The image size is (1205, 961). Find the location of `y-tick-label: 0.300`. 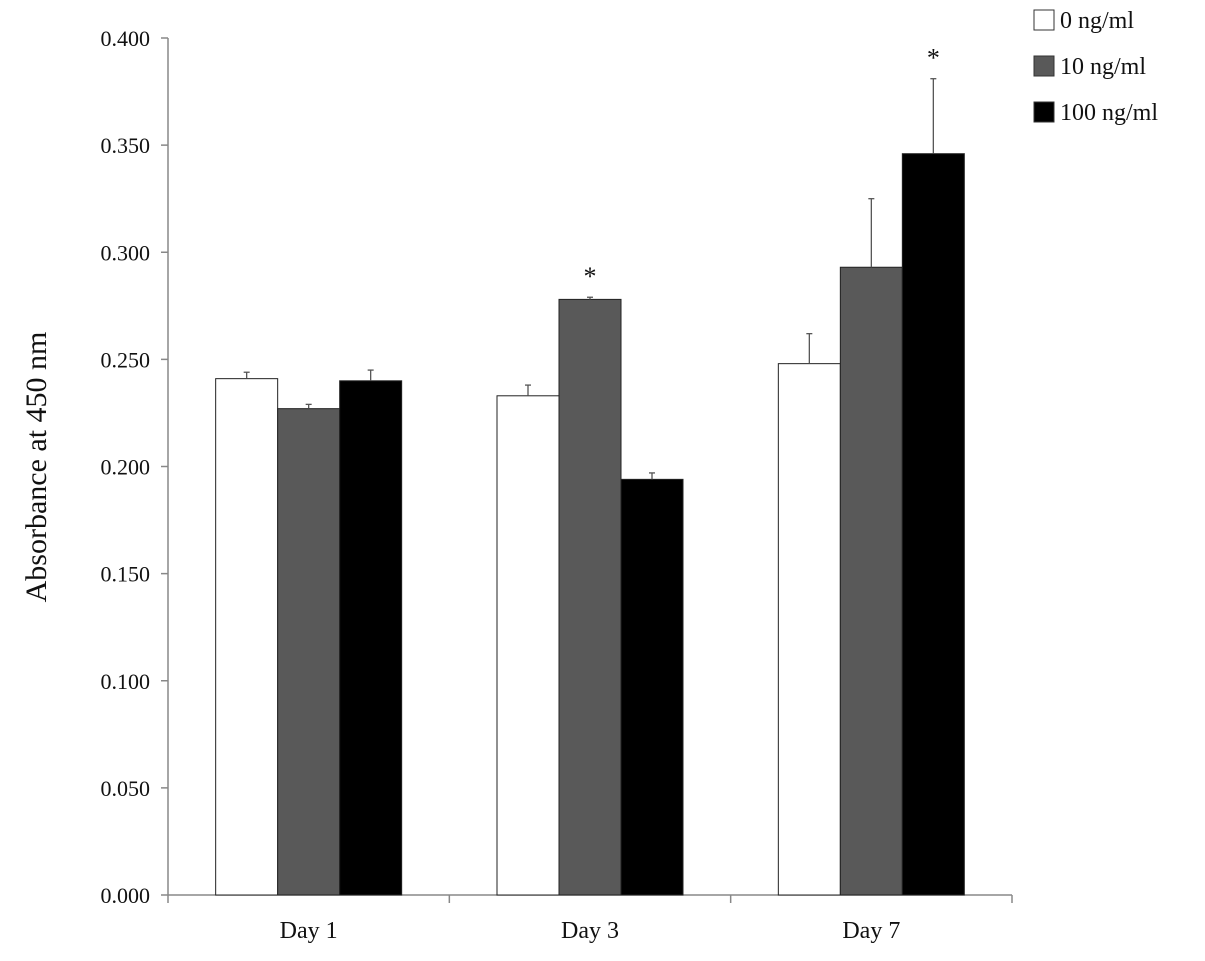

y-tick-label: 0.300 is located at coordinates (126, 252).